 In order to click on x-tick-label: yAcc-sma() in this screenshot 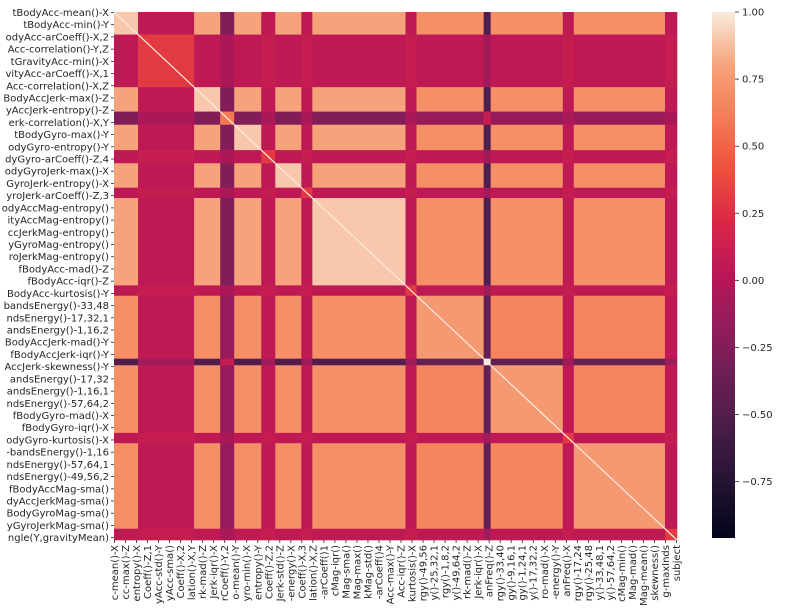, I will do `click(170, 573)`.